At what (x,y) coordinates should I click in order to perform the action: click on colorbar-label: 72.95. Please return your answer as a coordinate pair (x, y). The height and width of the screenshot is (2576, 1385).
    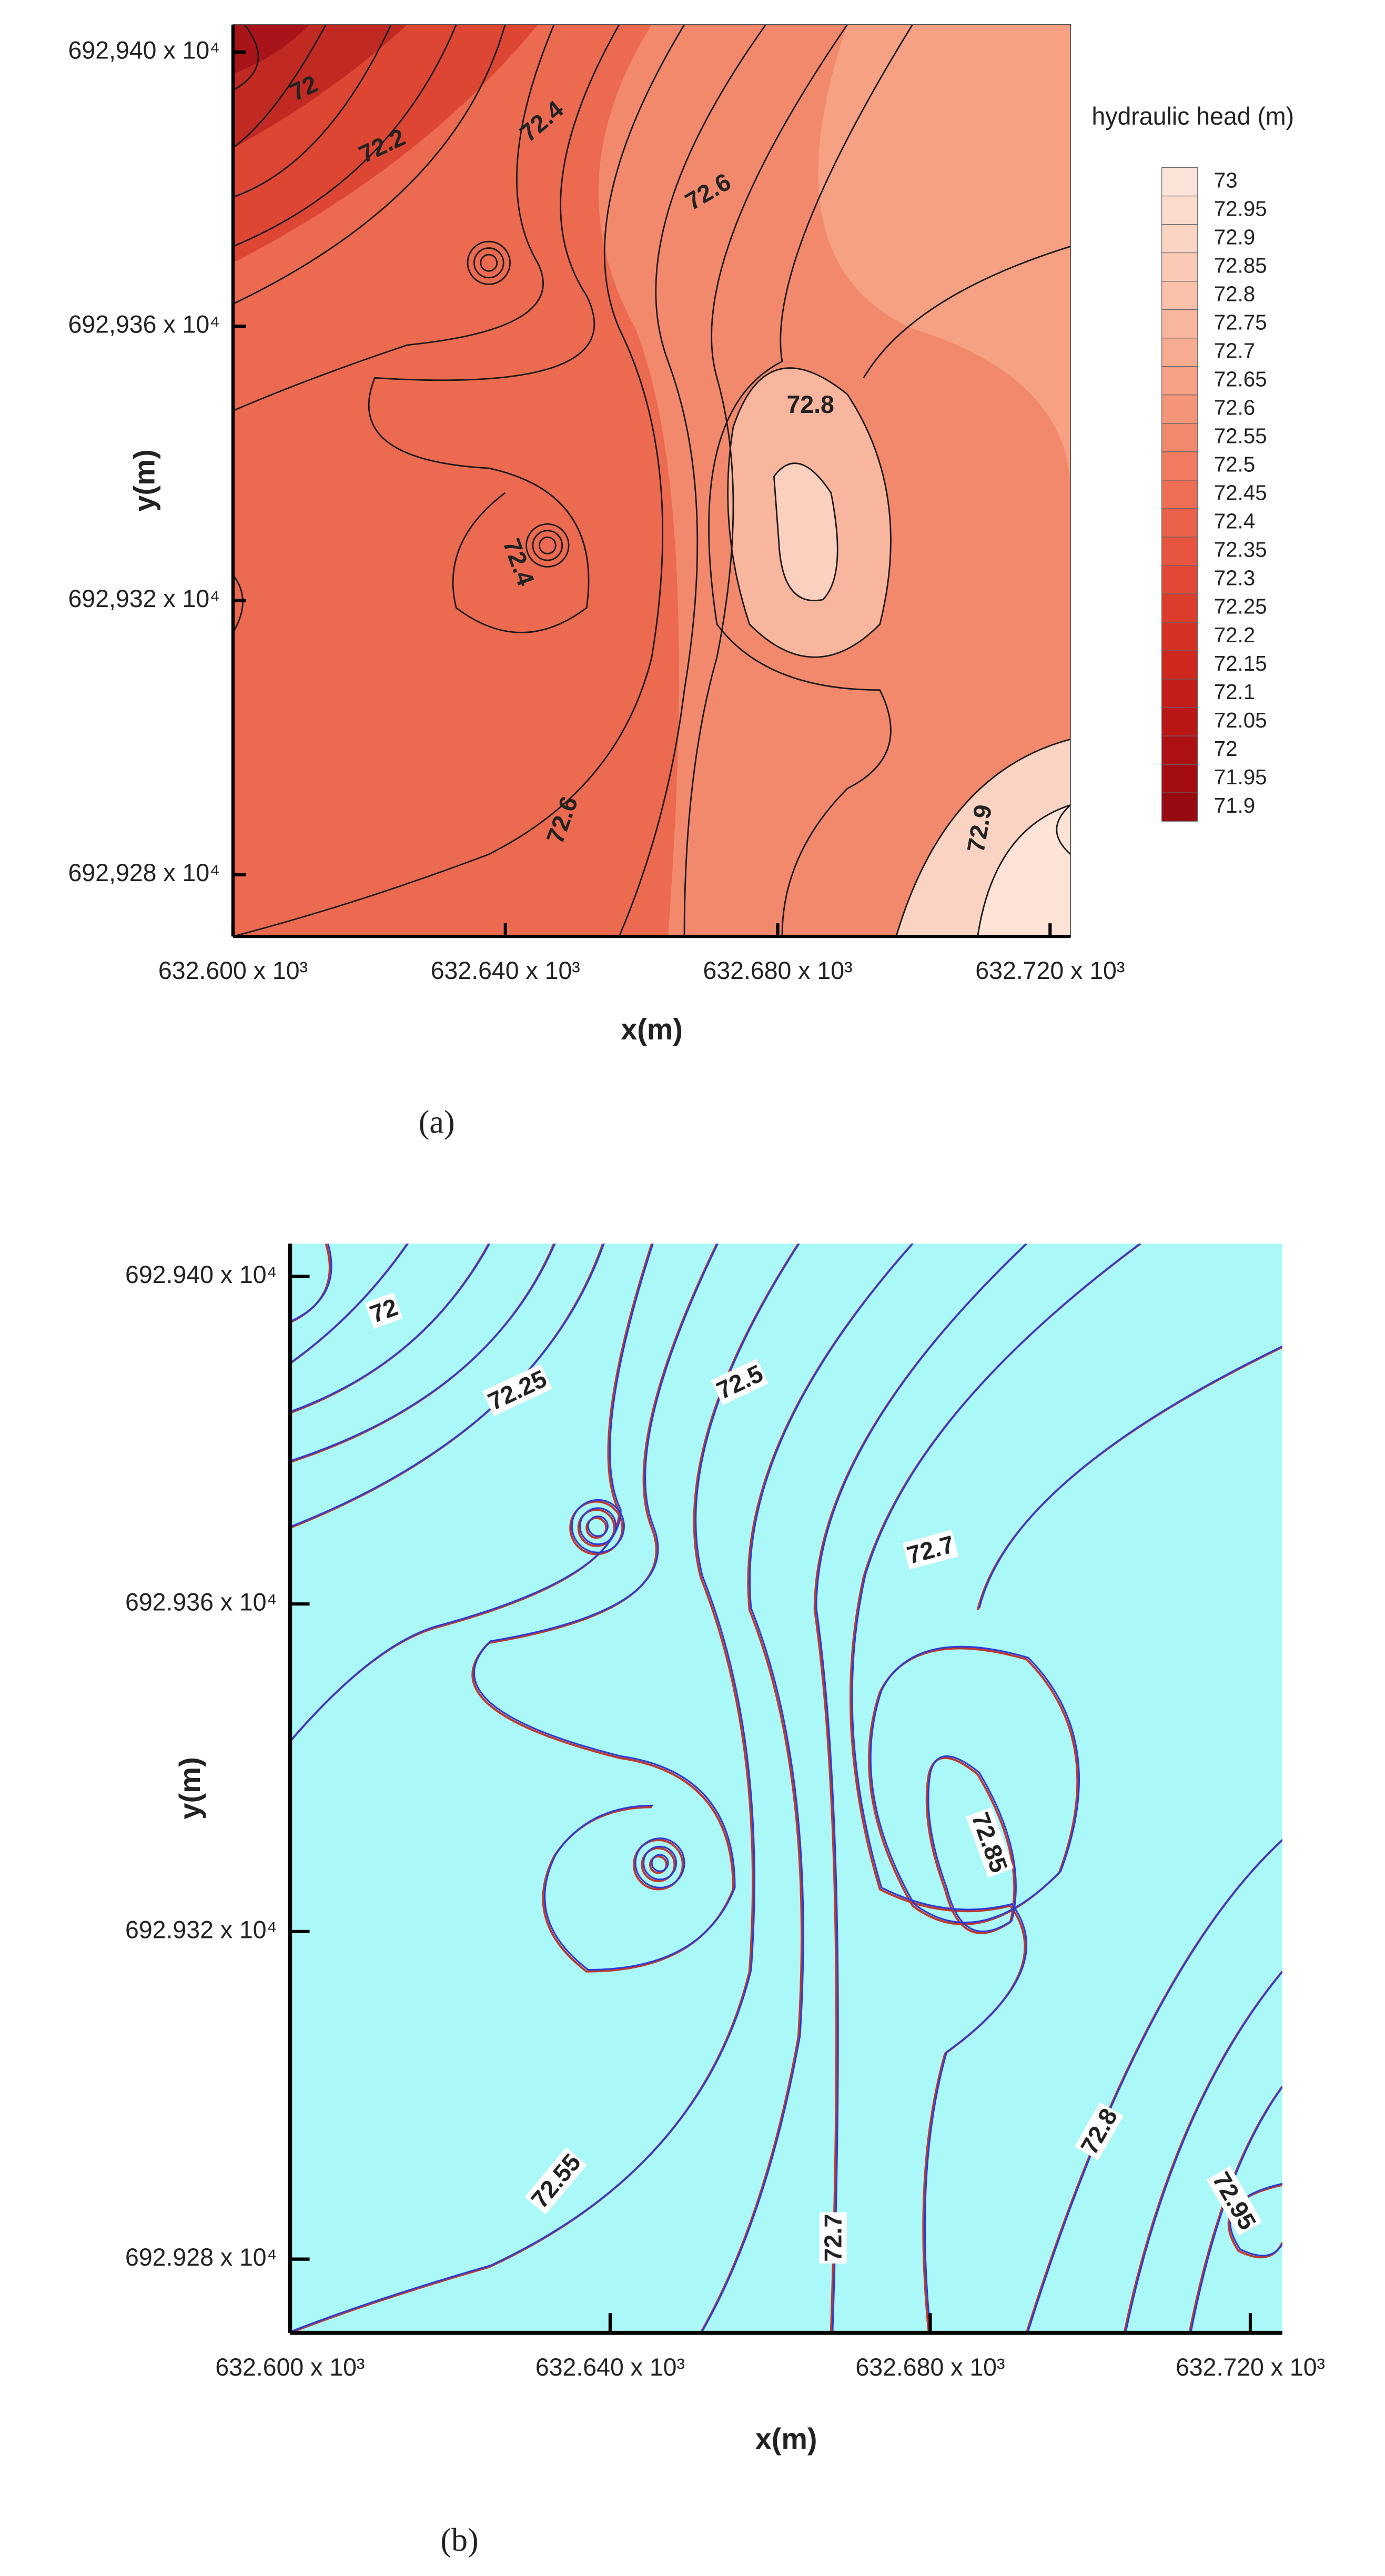
    Looking at the image, I should click on (1240, 208).